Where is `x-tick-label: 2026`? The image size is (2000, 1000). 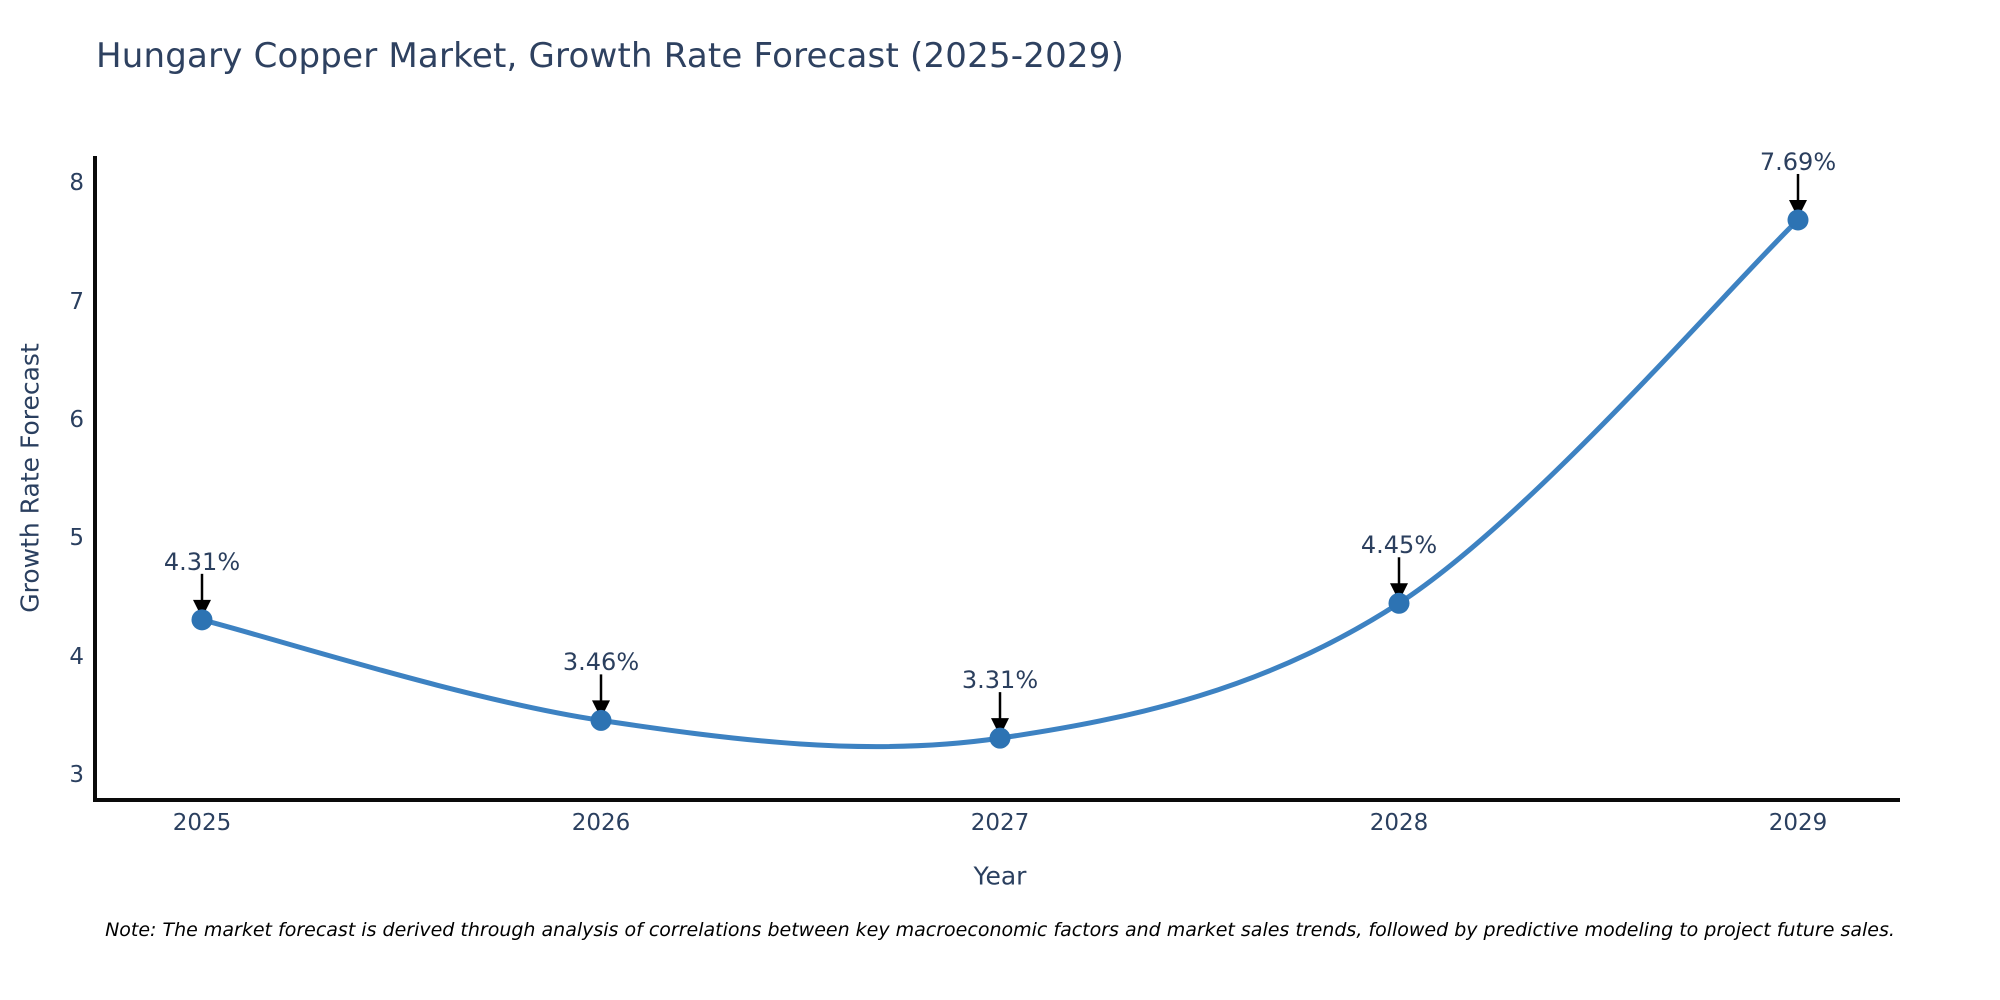
x-tick-label: 2026 is located at coordinates (601, 823).